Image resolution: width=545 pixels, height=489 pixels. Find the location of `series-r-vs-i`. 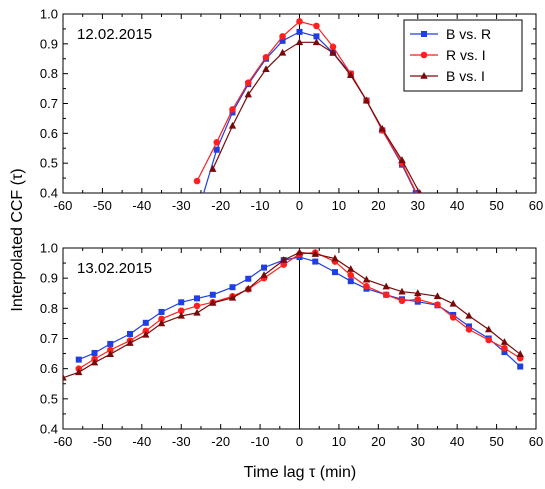

series-r-vs-i is located at coordinates (306, 105).